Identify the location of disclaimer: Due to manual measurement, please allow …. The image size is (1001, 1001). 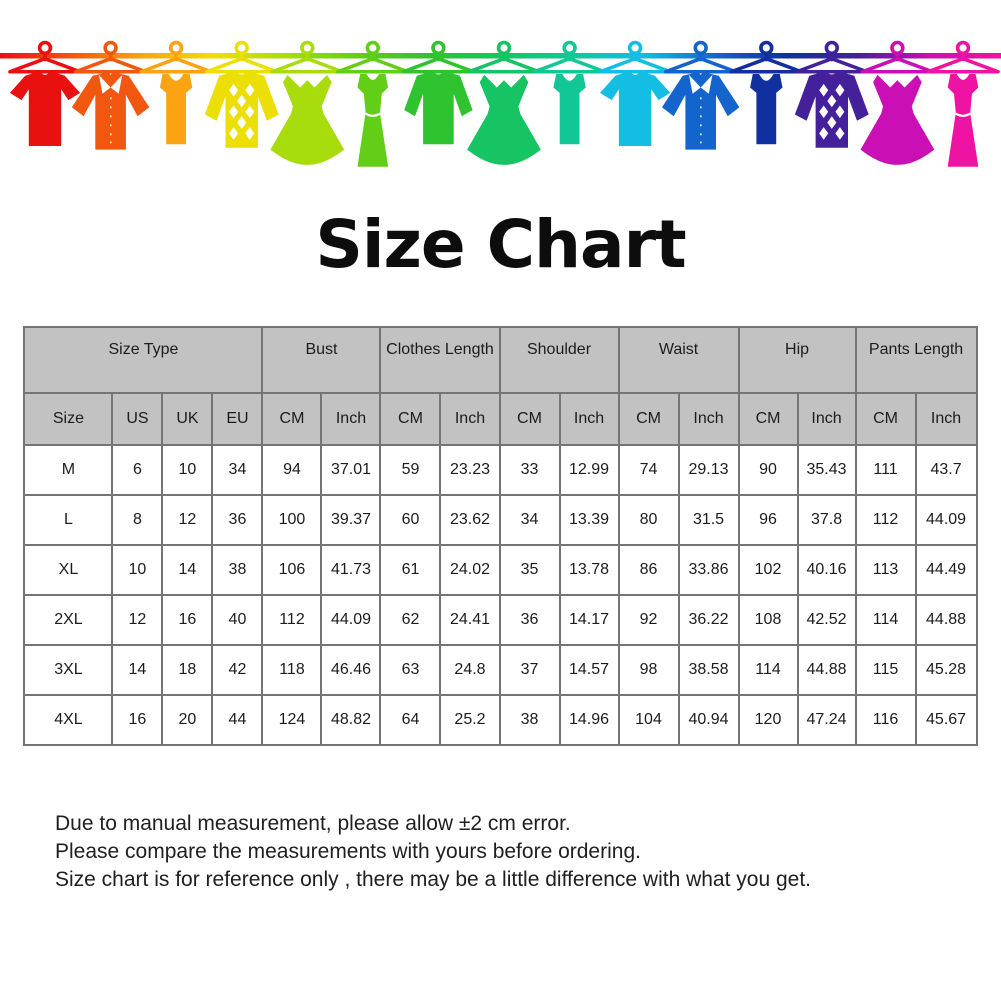
(528, 852).